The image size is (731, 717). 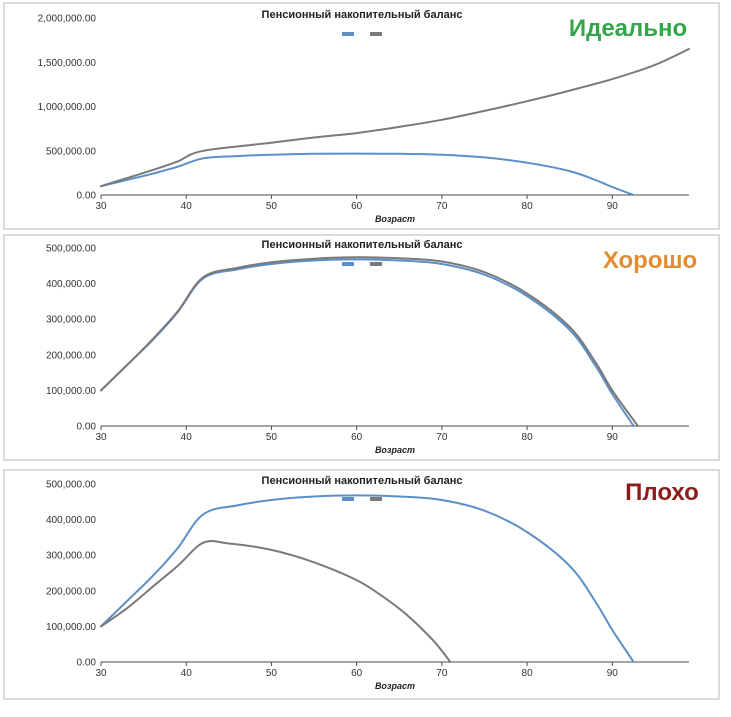 What do you see at coordinates (67, 63) in the screenshot?
I see `y-tick-label: 1,500,000.00` at bounding box center [67, 63].